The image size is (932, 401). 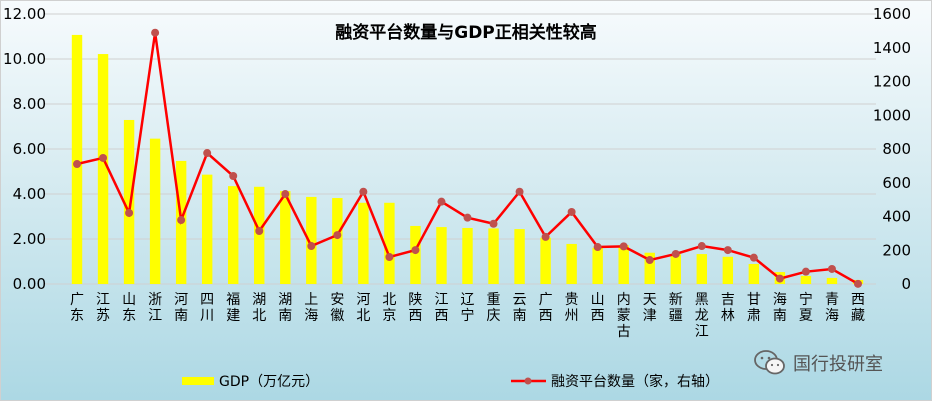 What do you see at coordinates (363, 300) in the screenshot?
I see `category-label: 河` at bounding box center [363, 300].